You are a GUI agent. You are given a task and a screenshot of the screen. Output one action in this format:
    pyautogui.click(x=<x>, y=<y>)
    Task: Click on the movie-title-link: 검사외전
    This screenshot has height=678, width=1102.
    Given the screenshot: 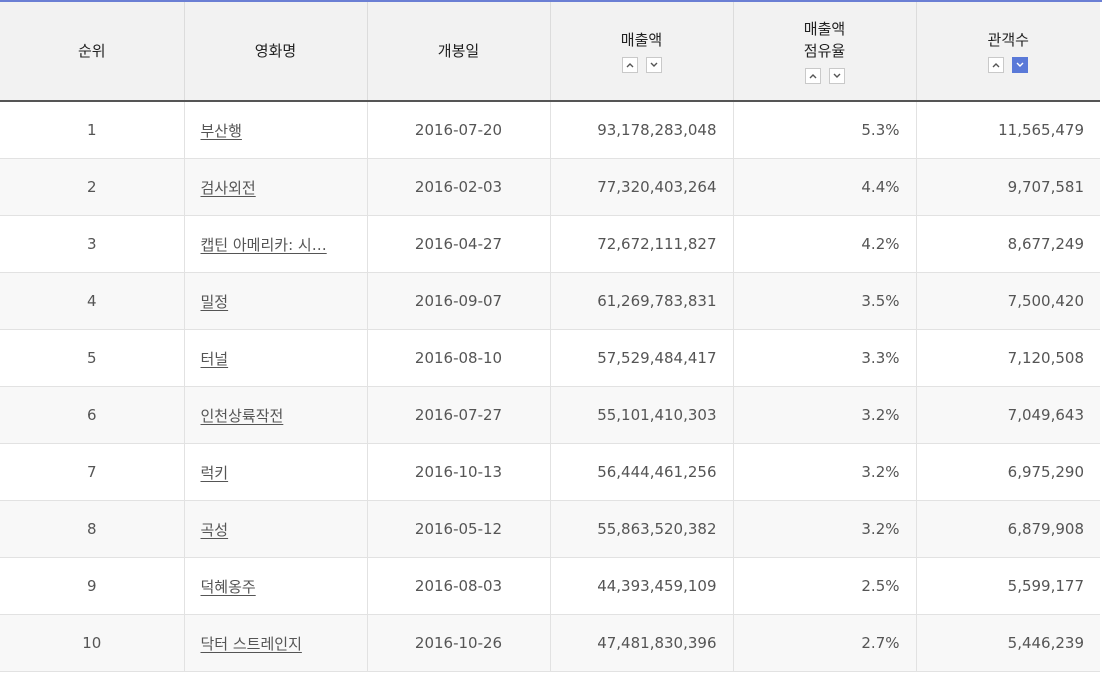 What is the action you would take?
    pyautogui.click(x=228, y=187)
    